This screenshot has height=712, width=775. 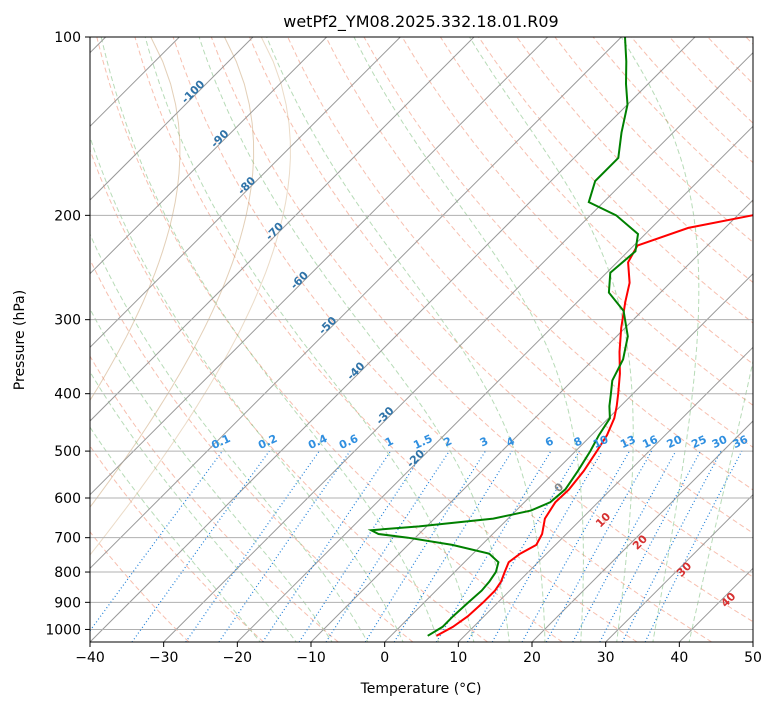 I want to click on y-tick-label: 900, so click(x=67, y=603).